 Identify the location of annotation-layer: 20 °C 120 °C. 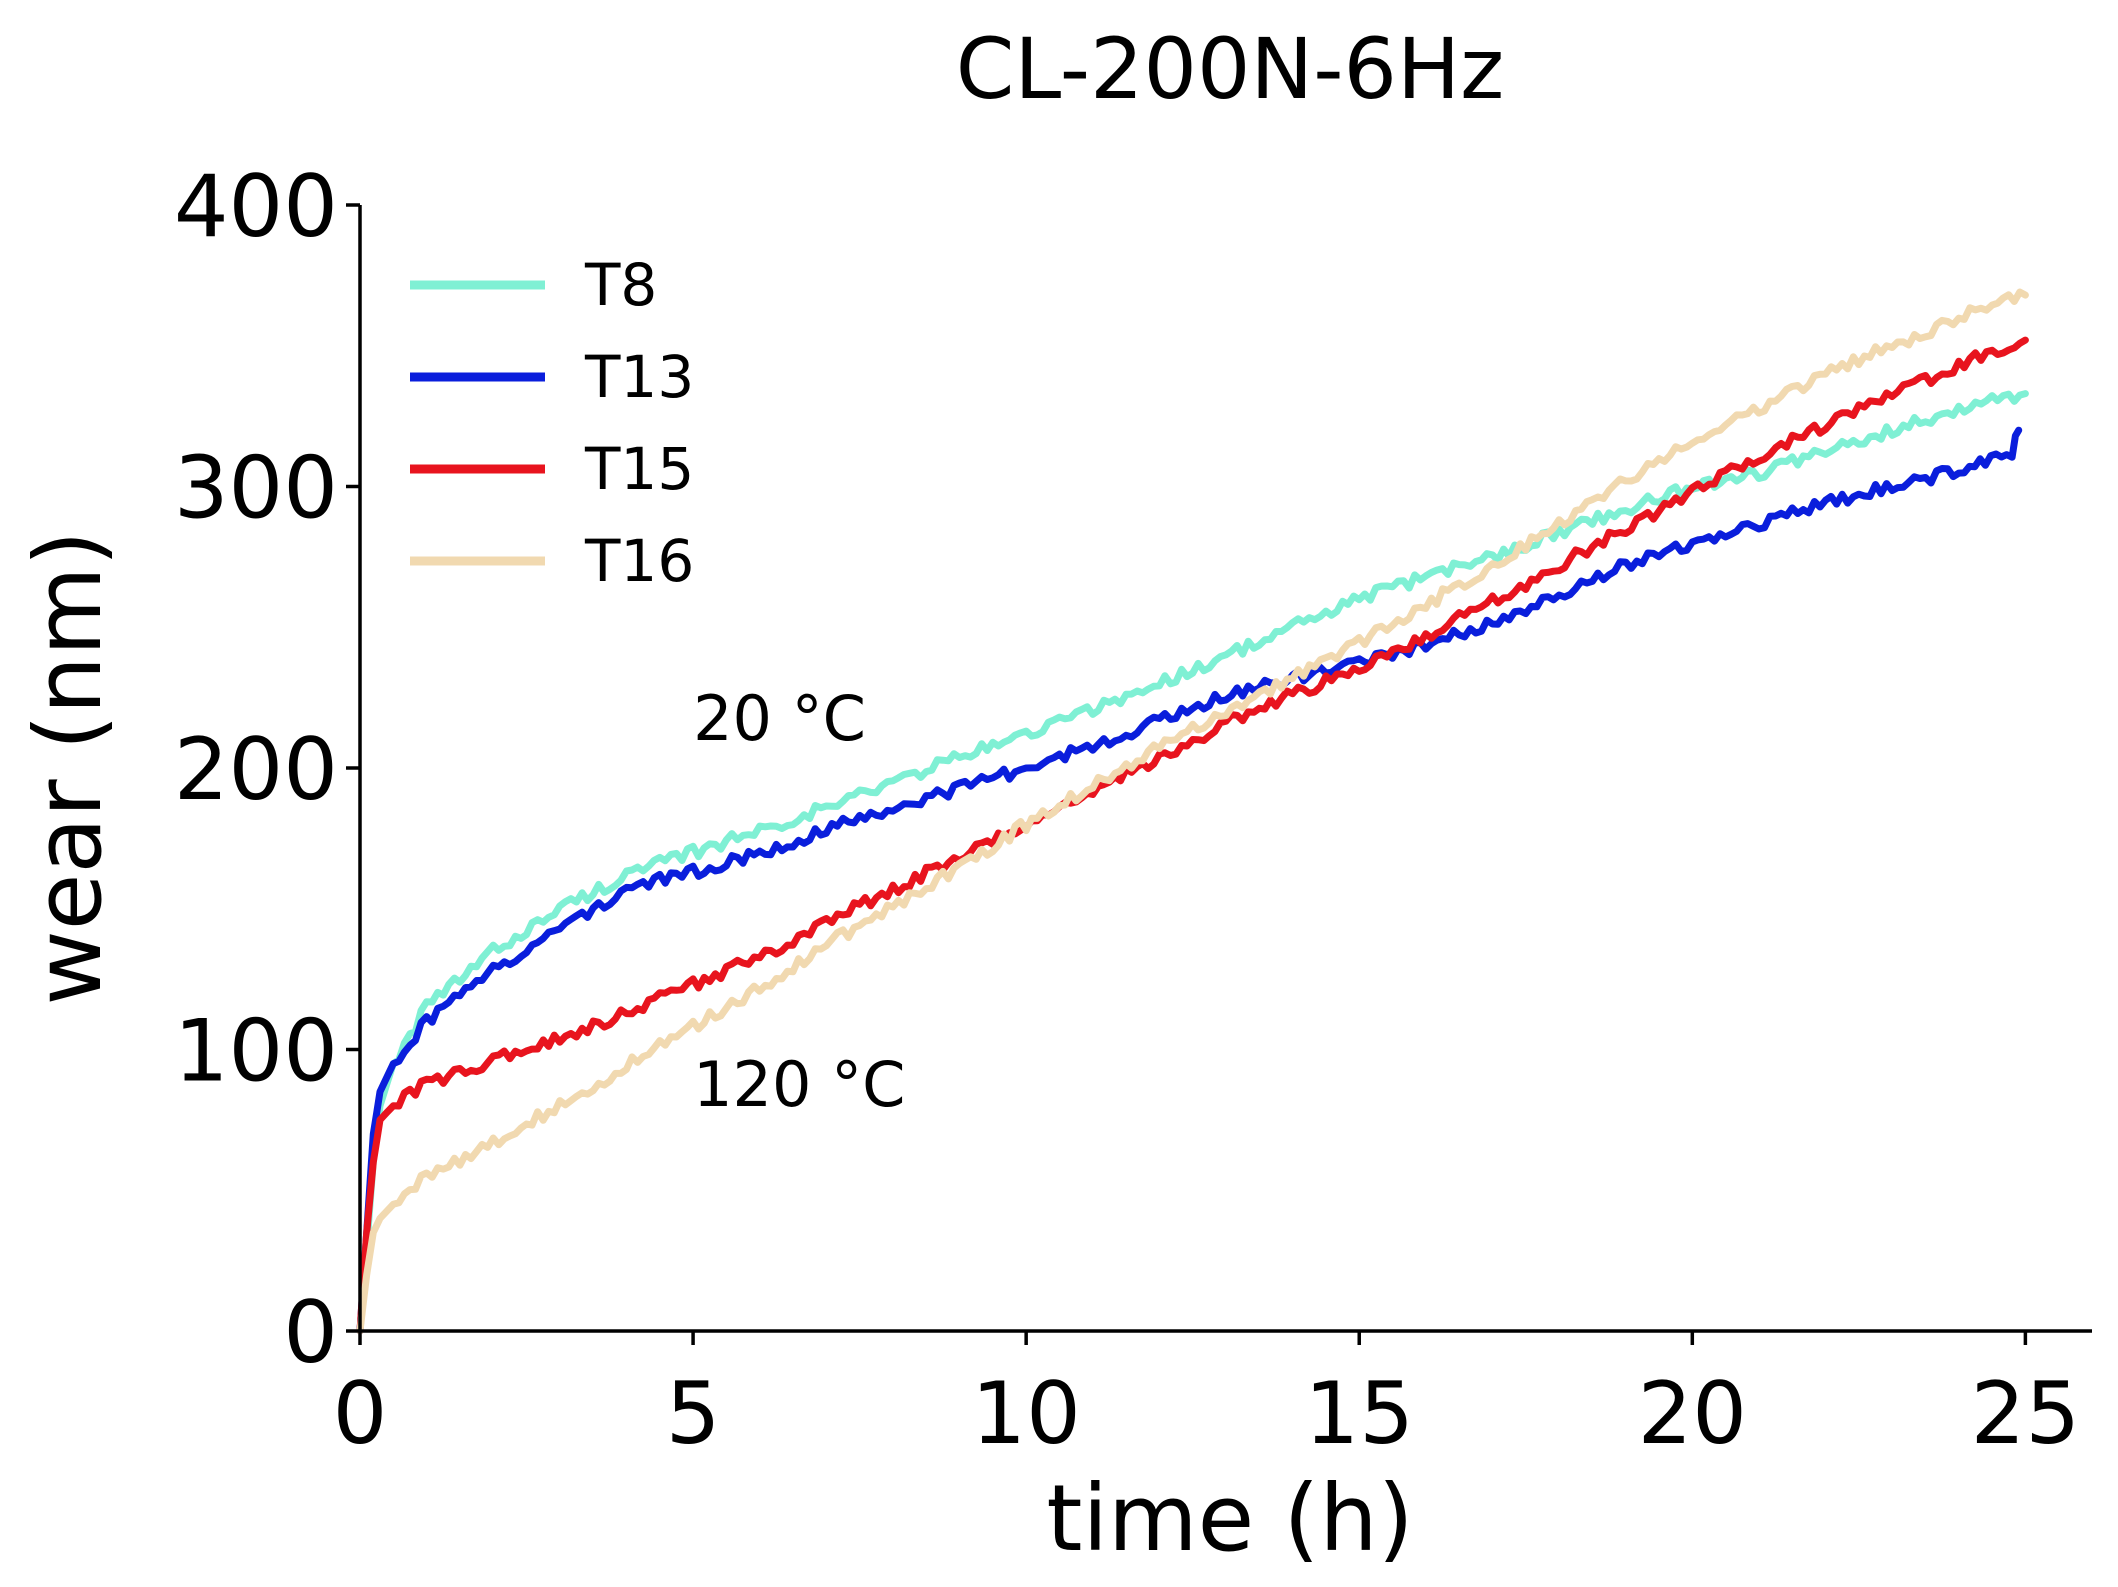
(799, 901).